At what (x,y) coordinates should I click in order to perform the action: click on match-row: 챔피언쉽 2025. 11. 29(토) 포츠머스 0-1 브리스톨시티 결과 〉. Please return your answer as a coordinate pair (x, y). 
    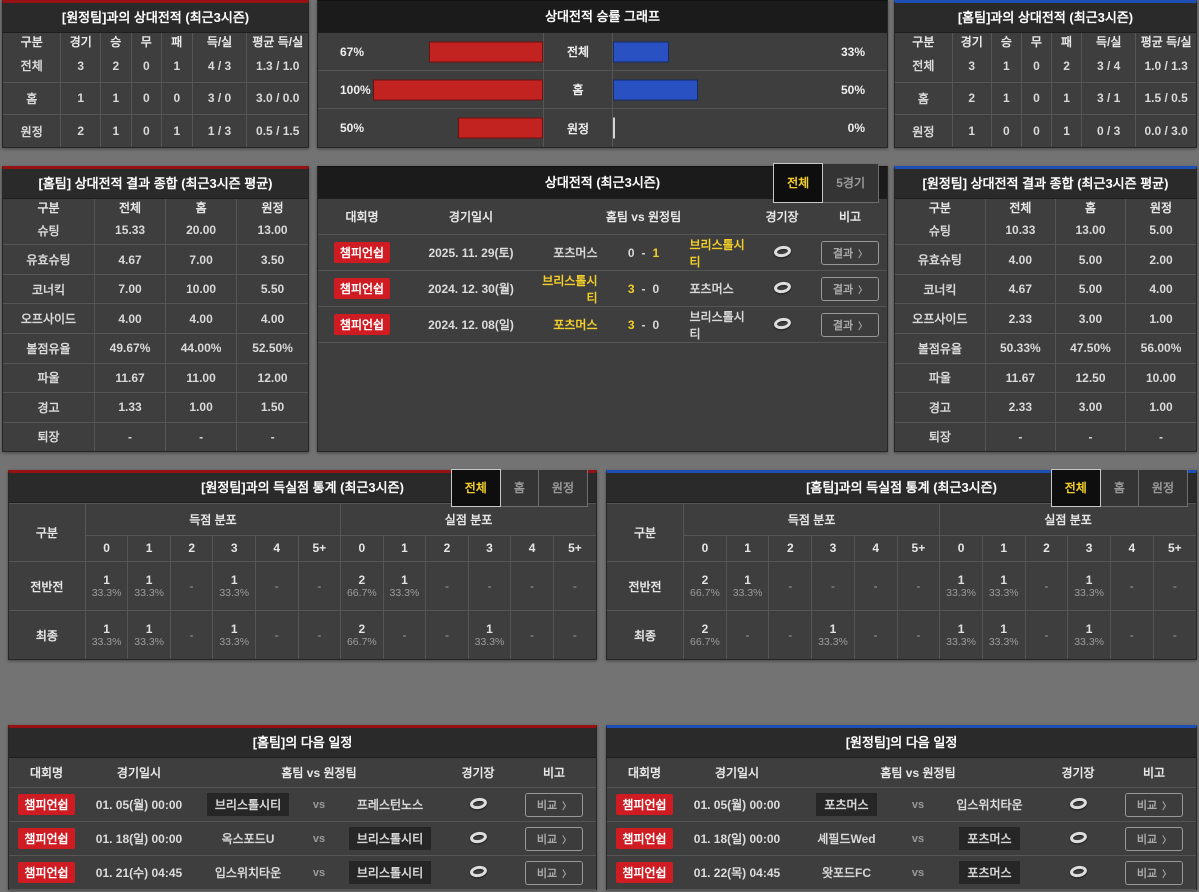
    Looking at the image, I should click on (602, 253).